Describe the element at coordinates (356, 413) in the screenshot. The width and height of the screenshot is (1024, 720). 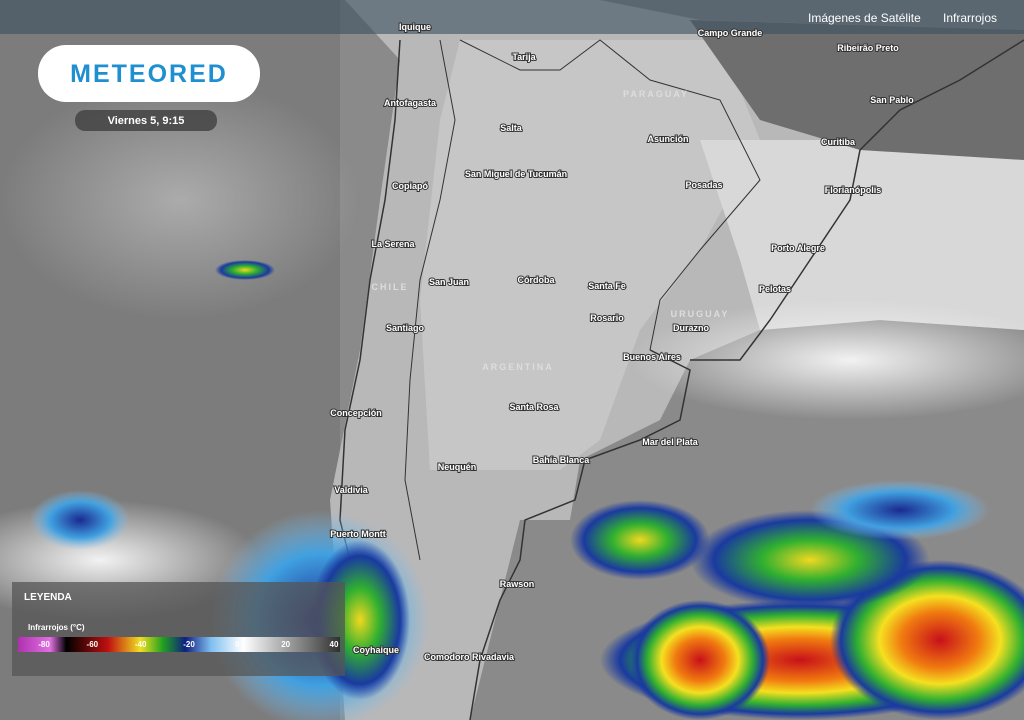
I see `city-label: Concepción` at that location.